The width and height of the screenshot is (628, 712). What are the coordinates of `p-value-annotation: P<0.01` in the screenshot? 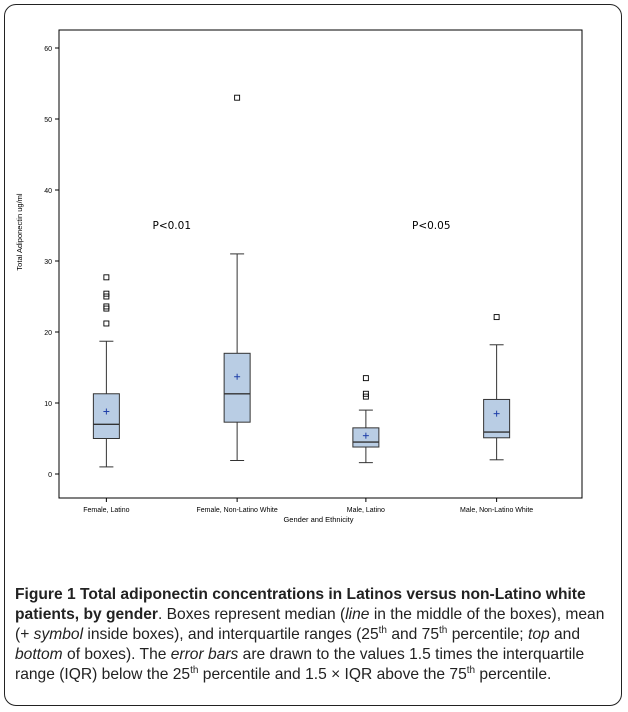 It's located at (171, 226).